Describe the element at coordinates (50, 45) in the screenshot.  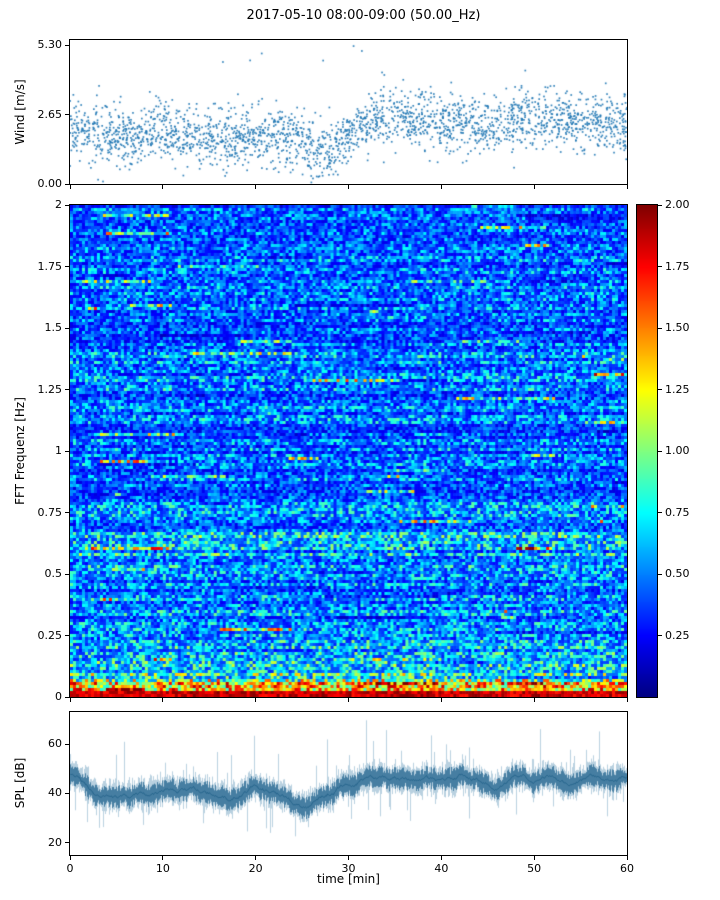
I see `tick-label: 5.30` at that location.